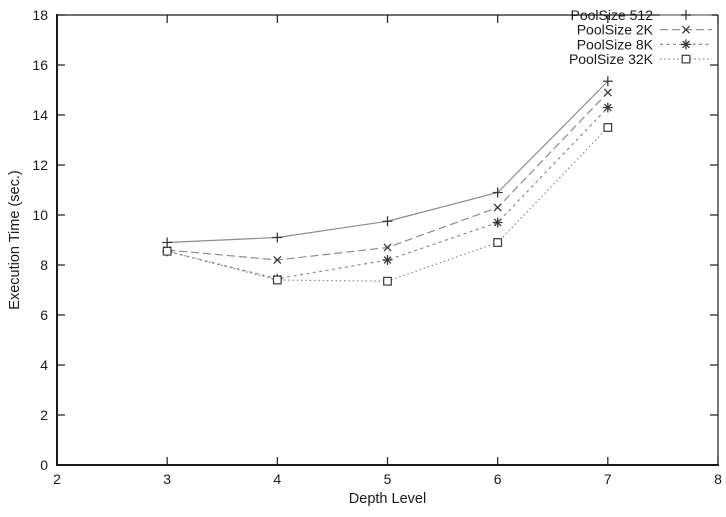 The width and height of the screenshot is (726, 517). Describe the element at coordinates (57, 479) in the screenshot. I see `x-tick-label: 2` at that location.